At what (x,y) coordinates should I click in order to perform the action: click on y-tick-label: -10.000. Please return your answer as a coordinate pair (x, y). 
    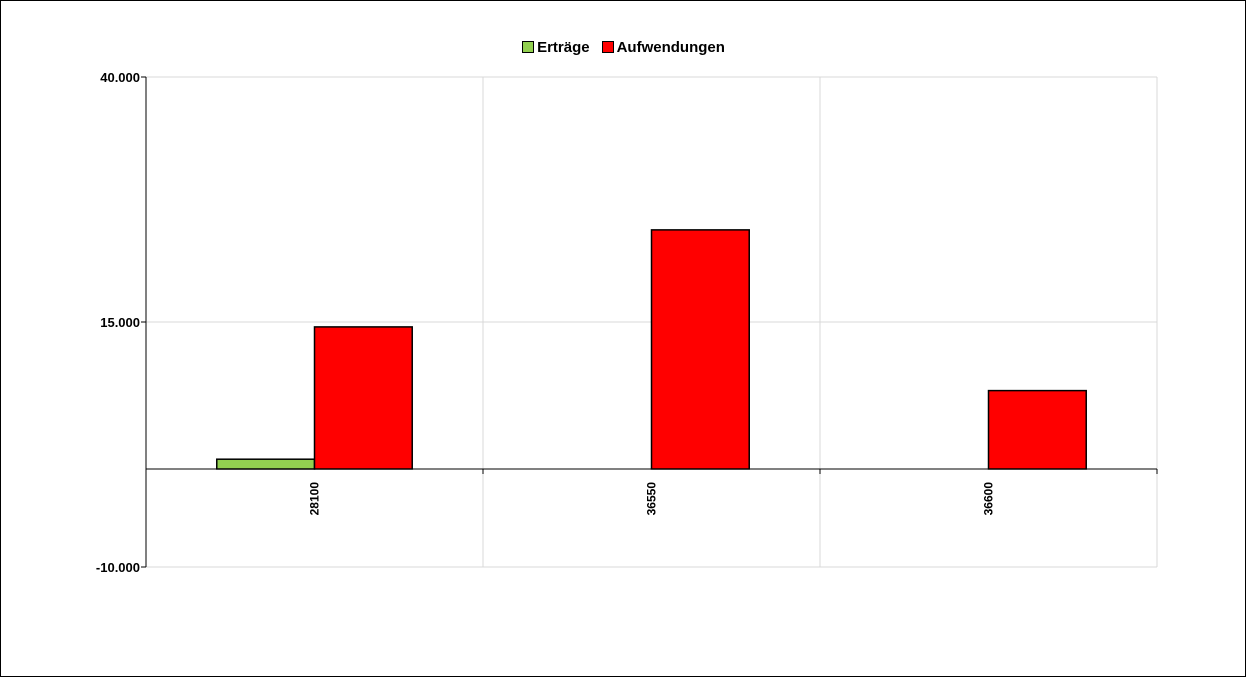
    Looking at the image, I should click on (118, 567).